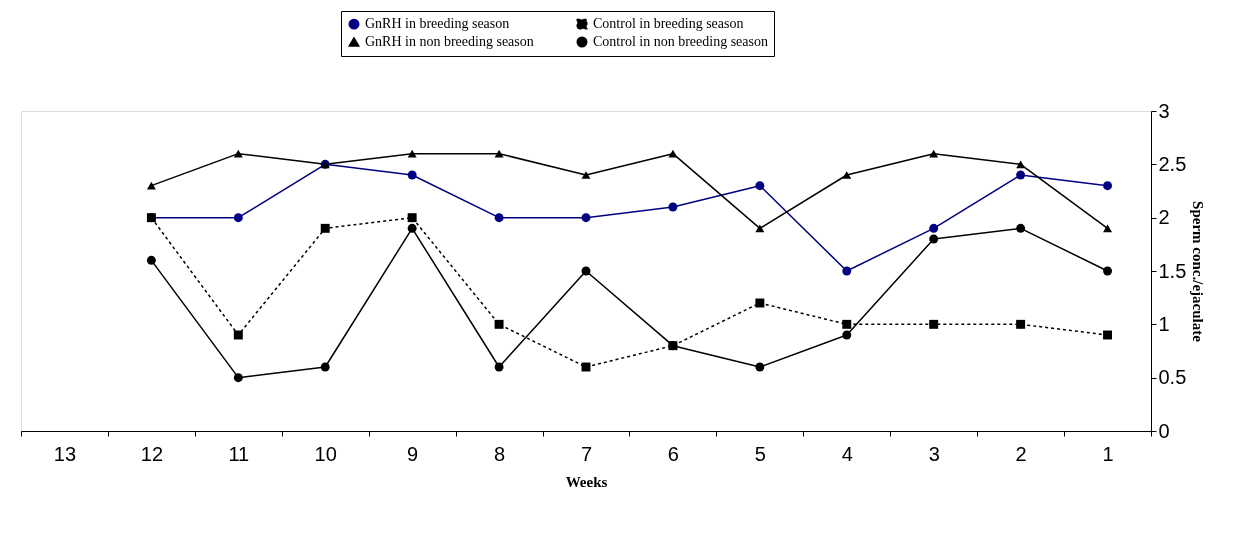  I want to click on x-tick-label: 12, so click(152, 453).